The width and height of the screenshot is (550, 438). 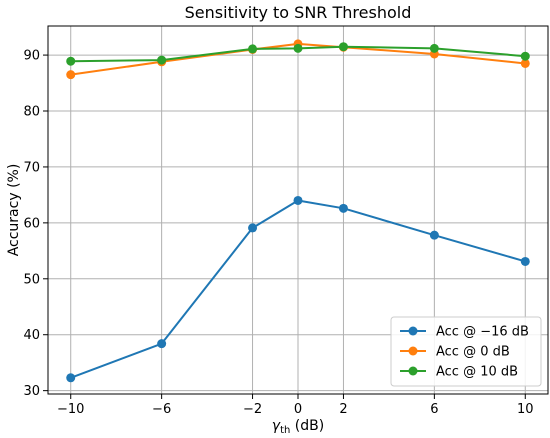 I want to click on x-axis-title-symbol: γ, so click(x=276, y=426).